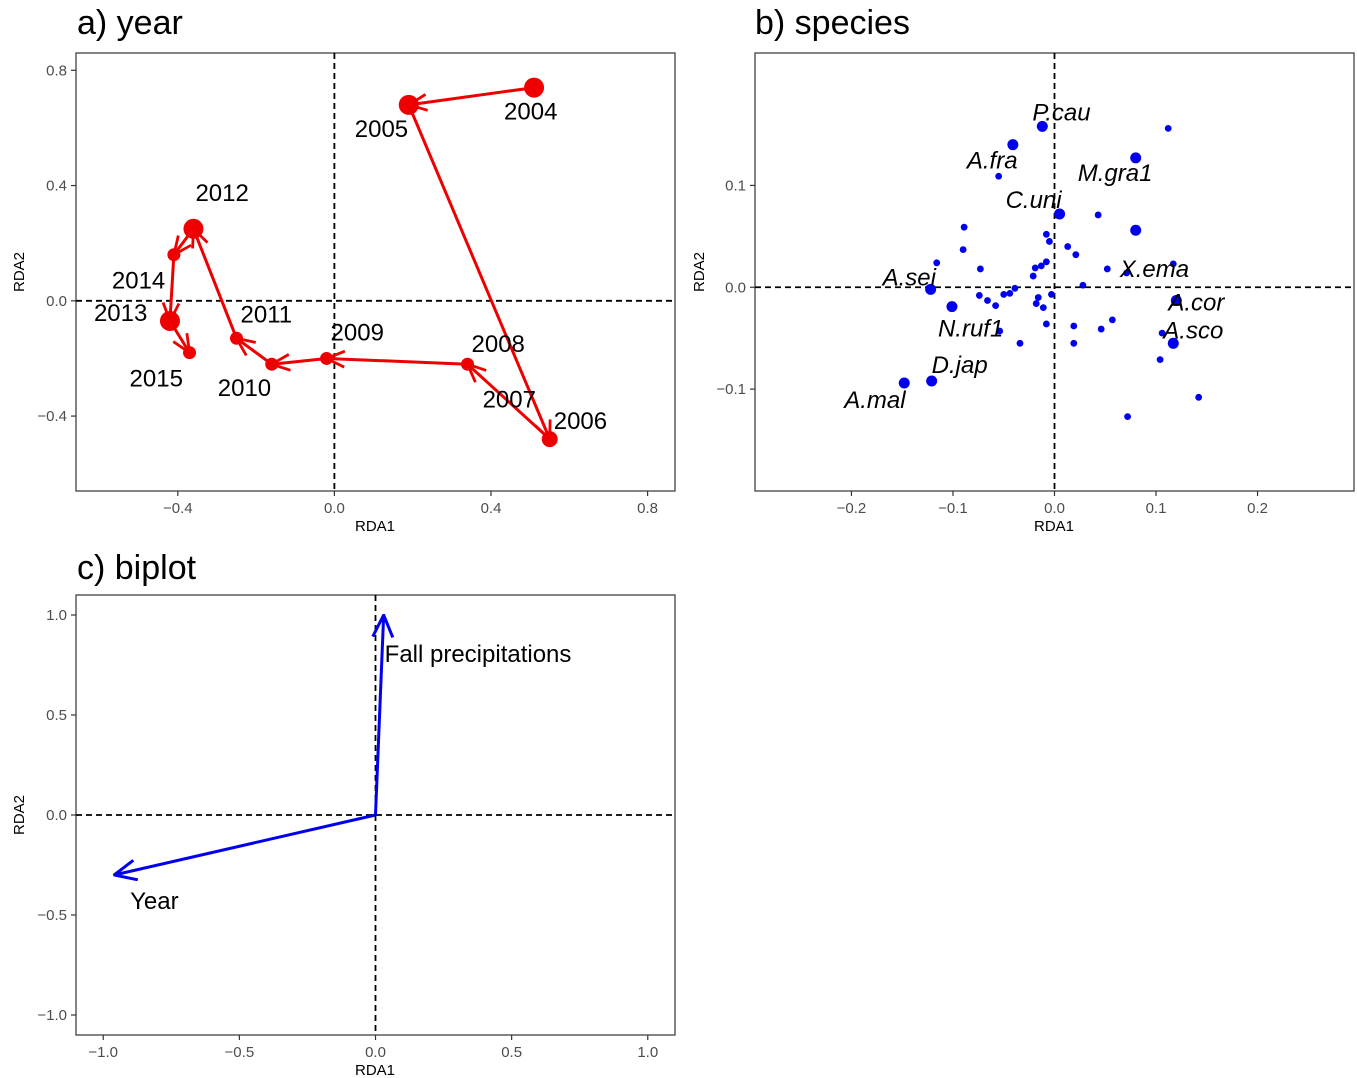 This screenshot has height=1078, width=1357. What do you see at coordinates (647, 1052) in the screenshot?
I see `x-tick-label: 1.0` at bounding box center [647, 1052].